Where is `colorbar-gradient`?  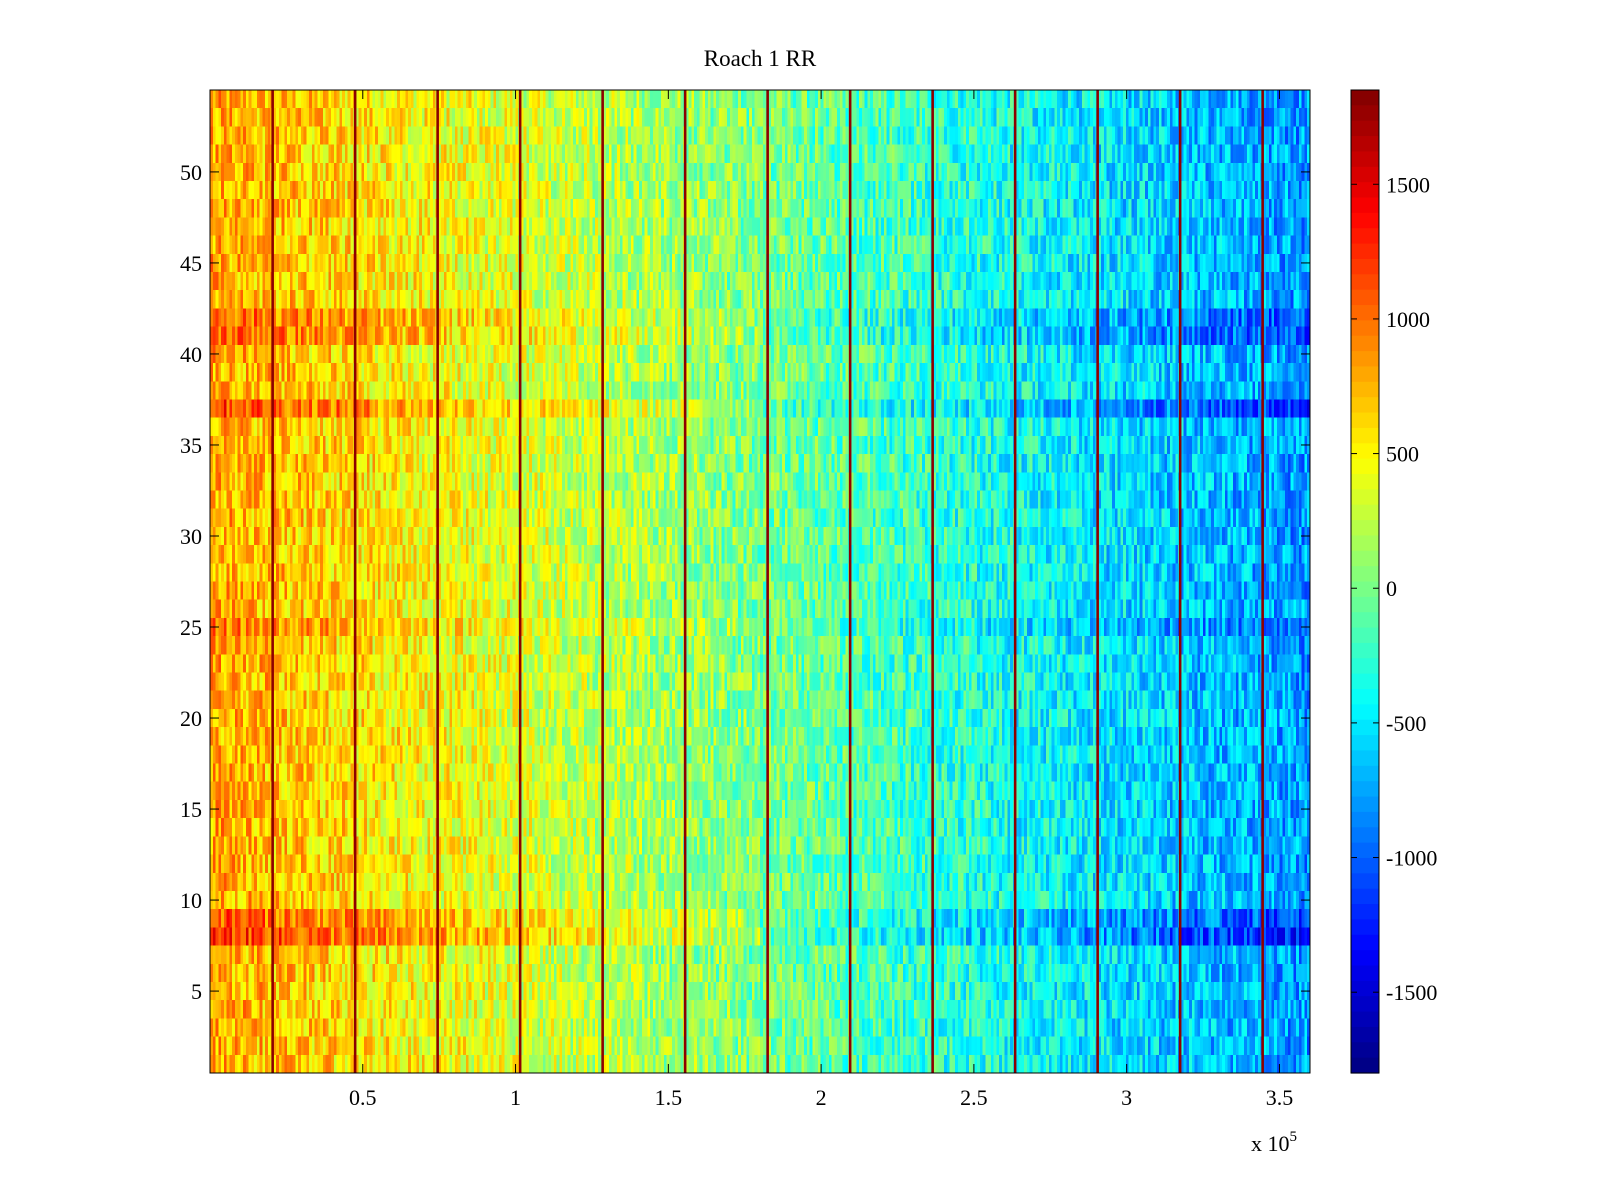 colorbar-gradient is located at coordinates (1365, 582).